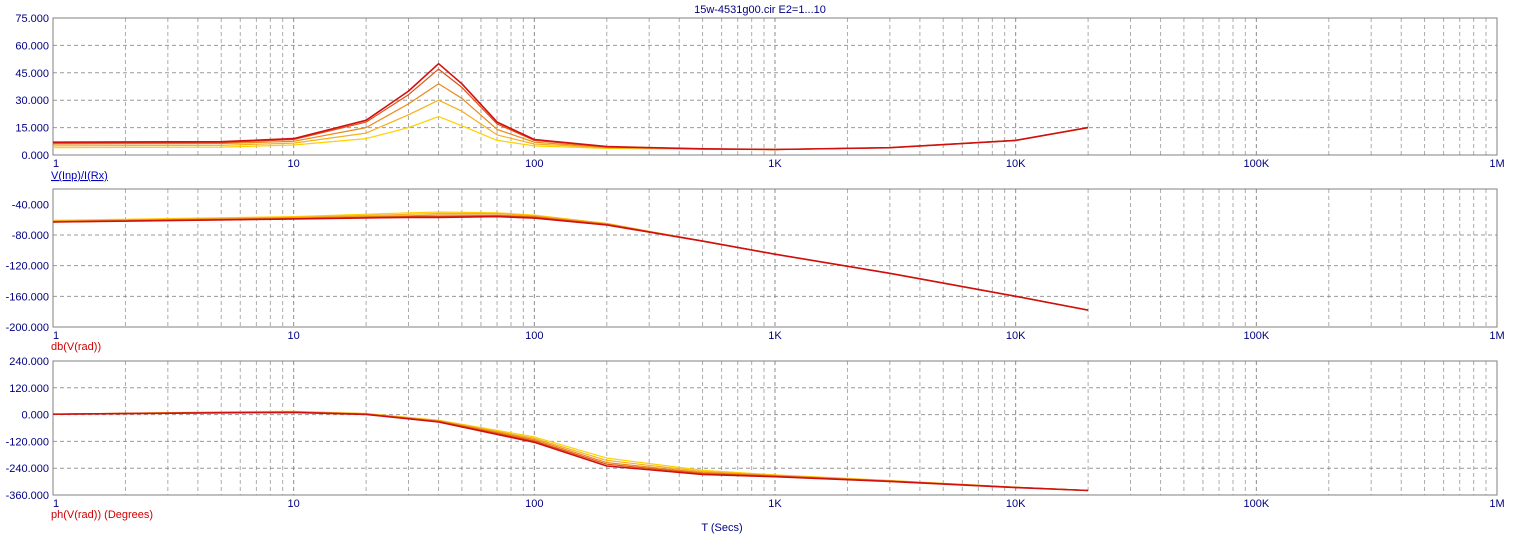 This screenshot has height=545, width=1523. What do you see at coordinates (76, 347) in the screenshot?
I see `y-axis-title: db(V(rad))` at bounding box center [76, 347].